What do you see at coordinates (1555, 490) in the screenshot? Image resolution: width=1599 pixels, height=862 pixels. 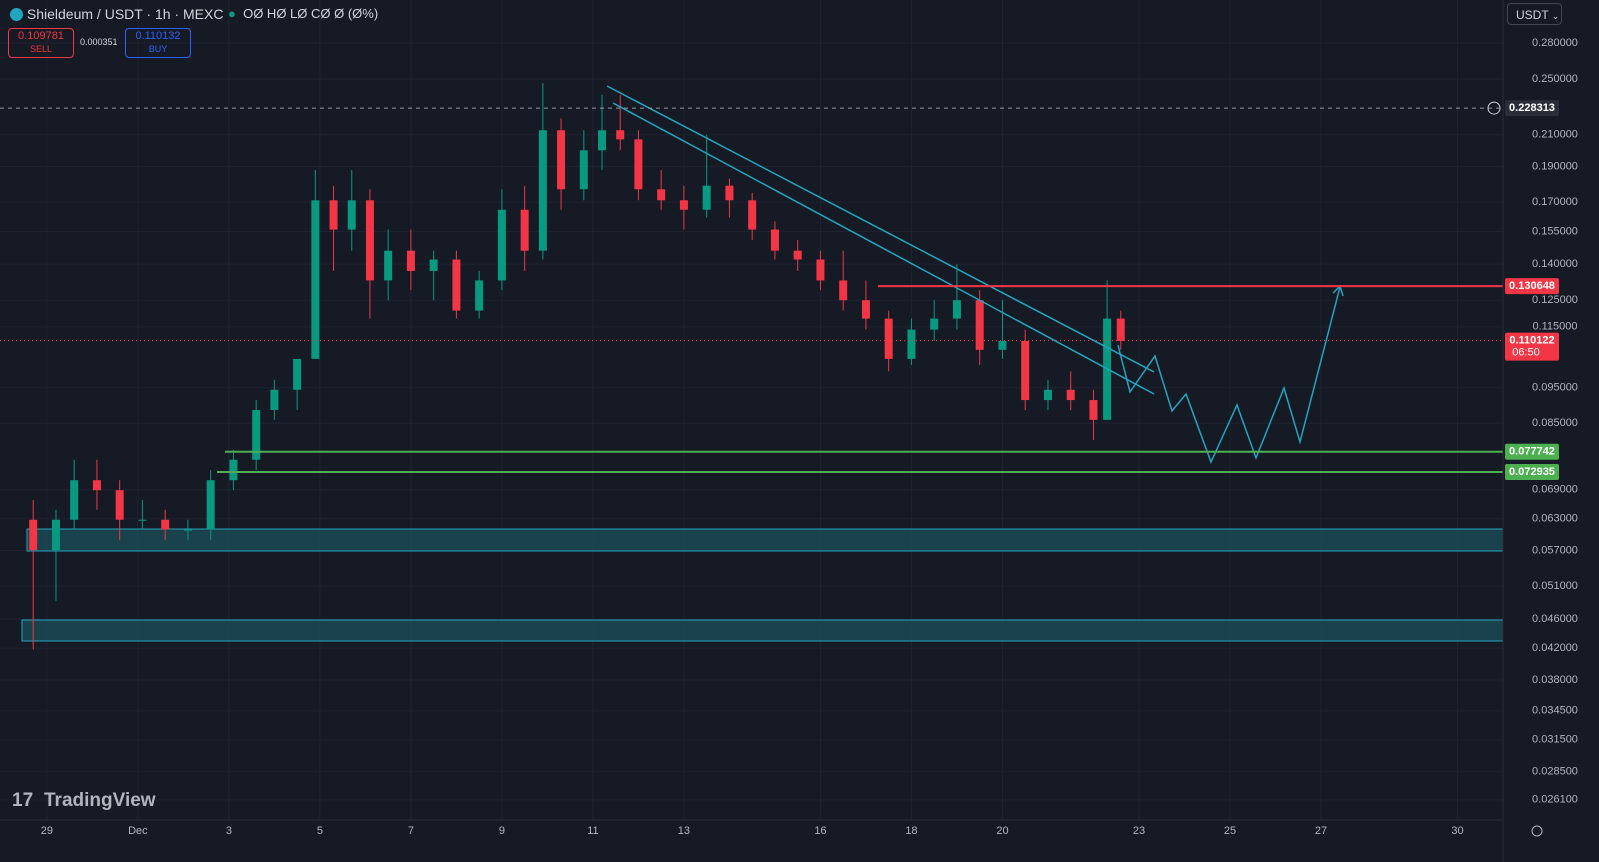 I see `y-tick-label: 0.069000` at bounding box center [1555, 490].